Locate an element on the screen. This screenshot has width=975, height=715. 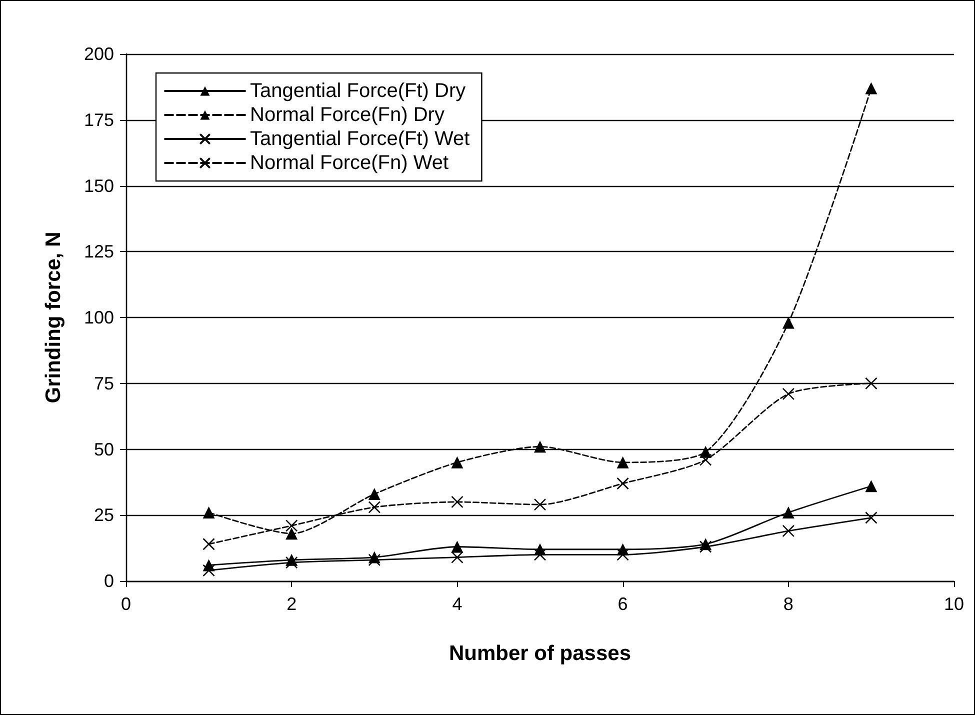
y-tick-label: 100 is located at coordinates (99, 318).